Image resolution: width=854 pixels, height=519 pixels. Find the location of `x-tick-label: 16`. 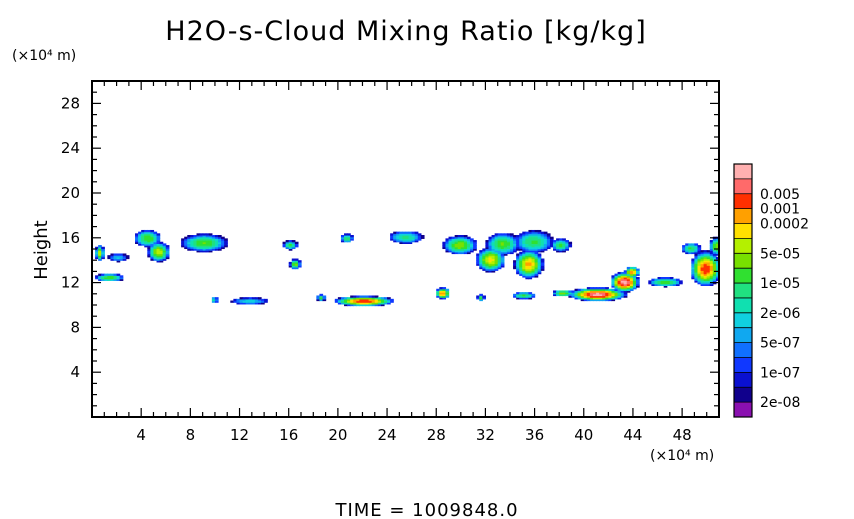

x-tick-label: 16 is located at coordinates (288, 435).